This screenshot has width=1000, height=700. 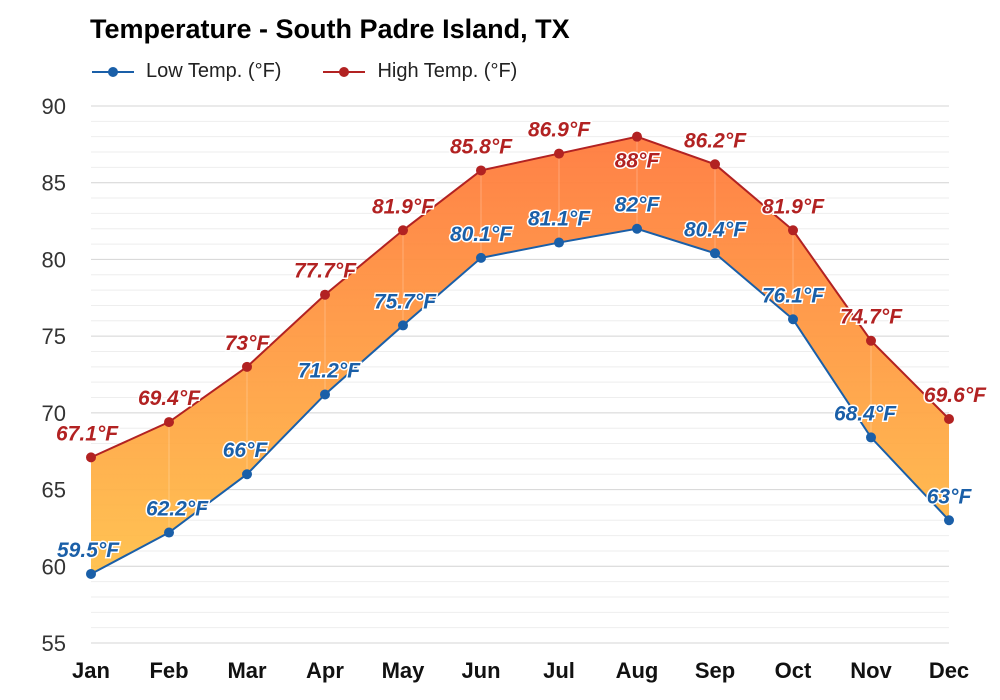 What do you see at coordinates (638, 161) in the screenshot?
I see `high-temp-data-label: 88°F` at bounding box center [638, 161].